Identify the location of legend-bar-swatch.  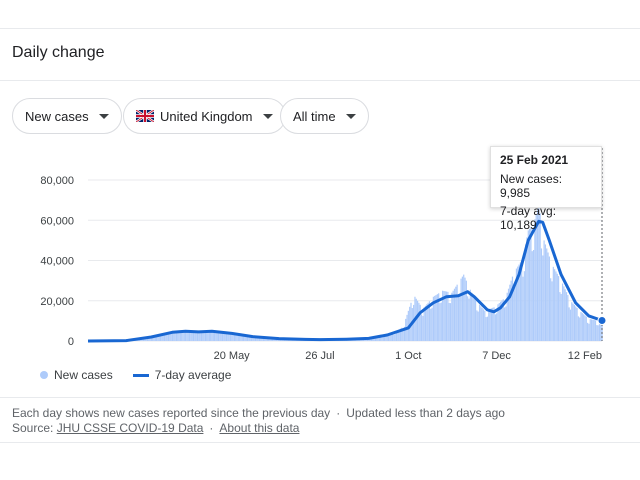
(44, 375).